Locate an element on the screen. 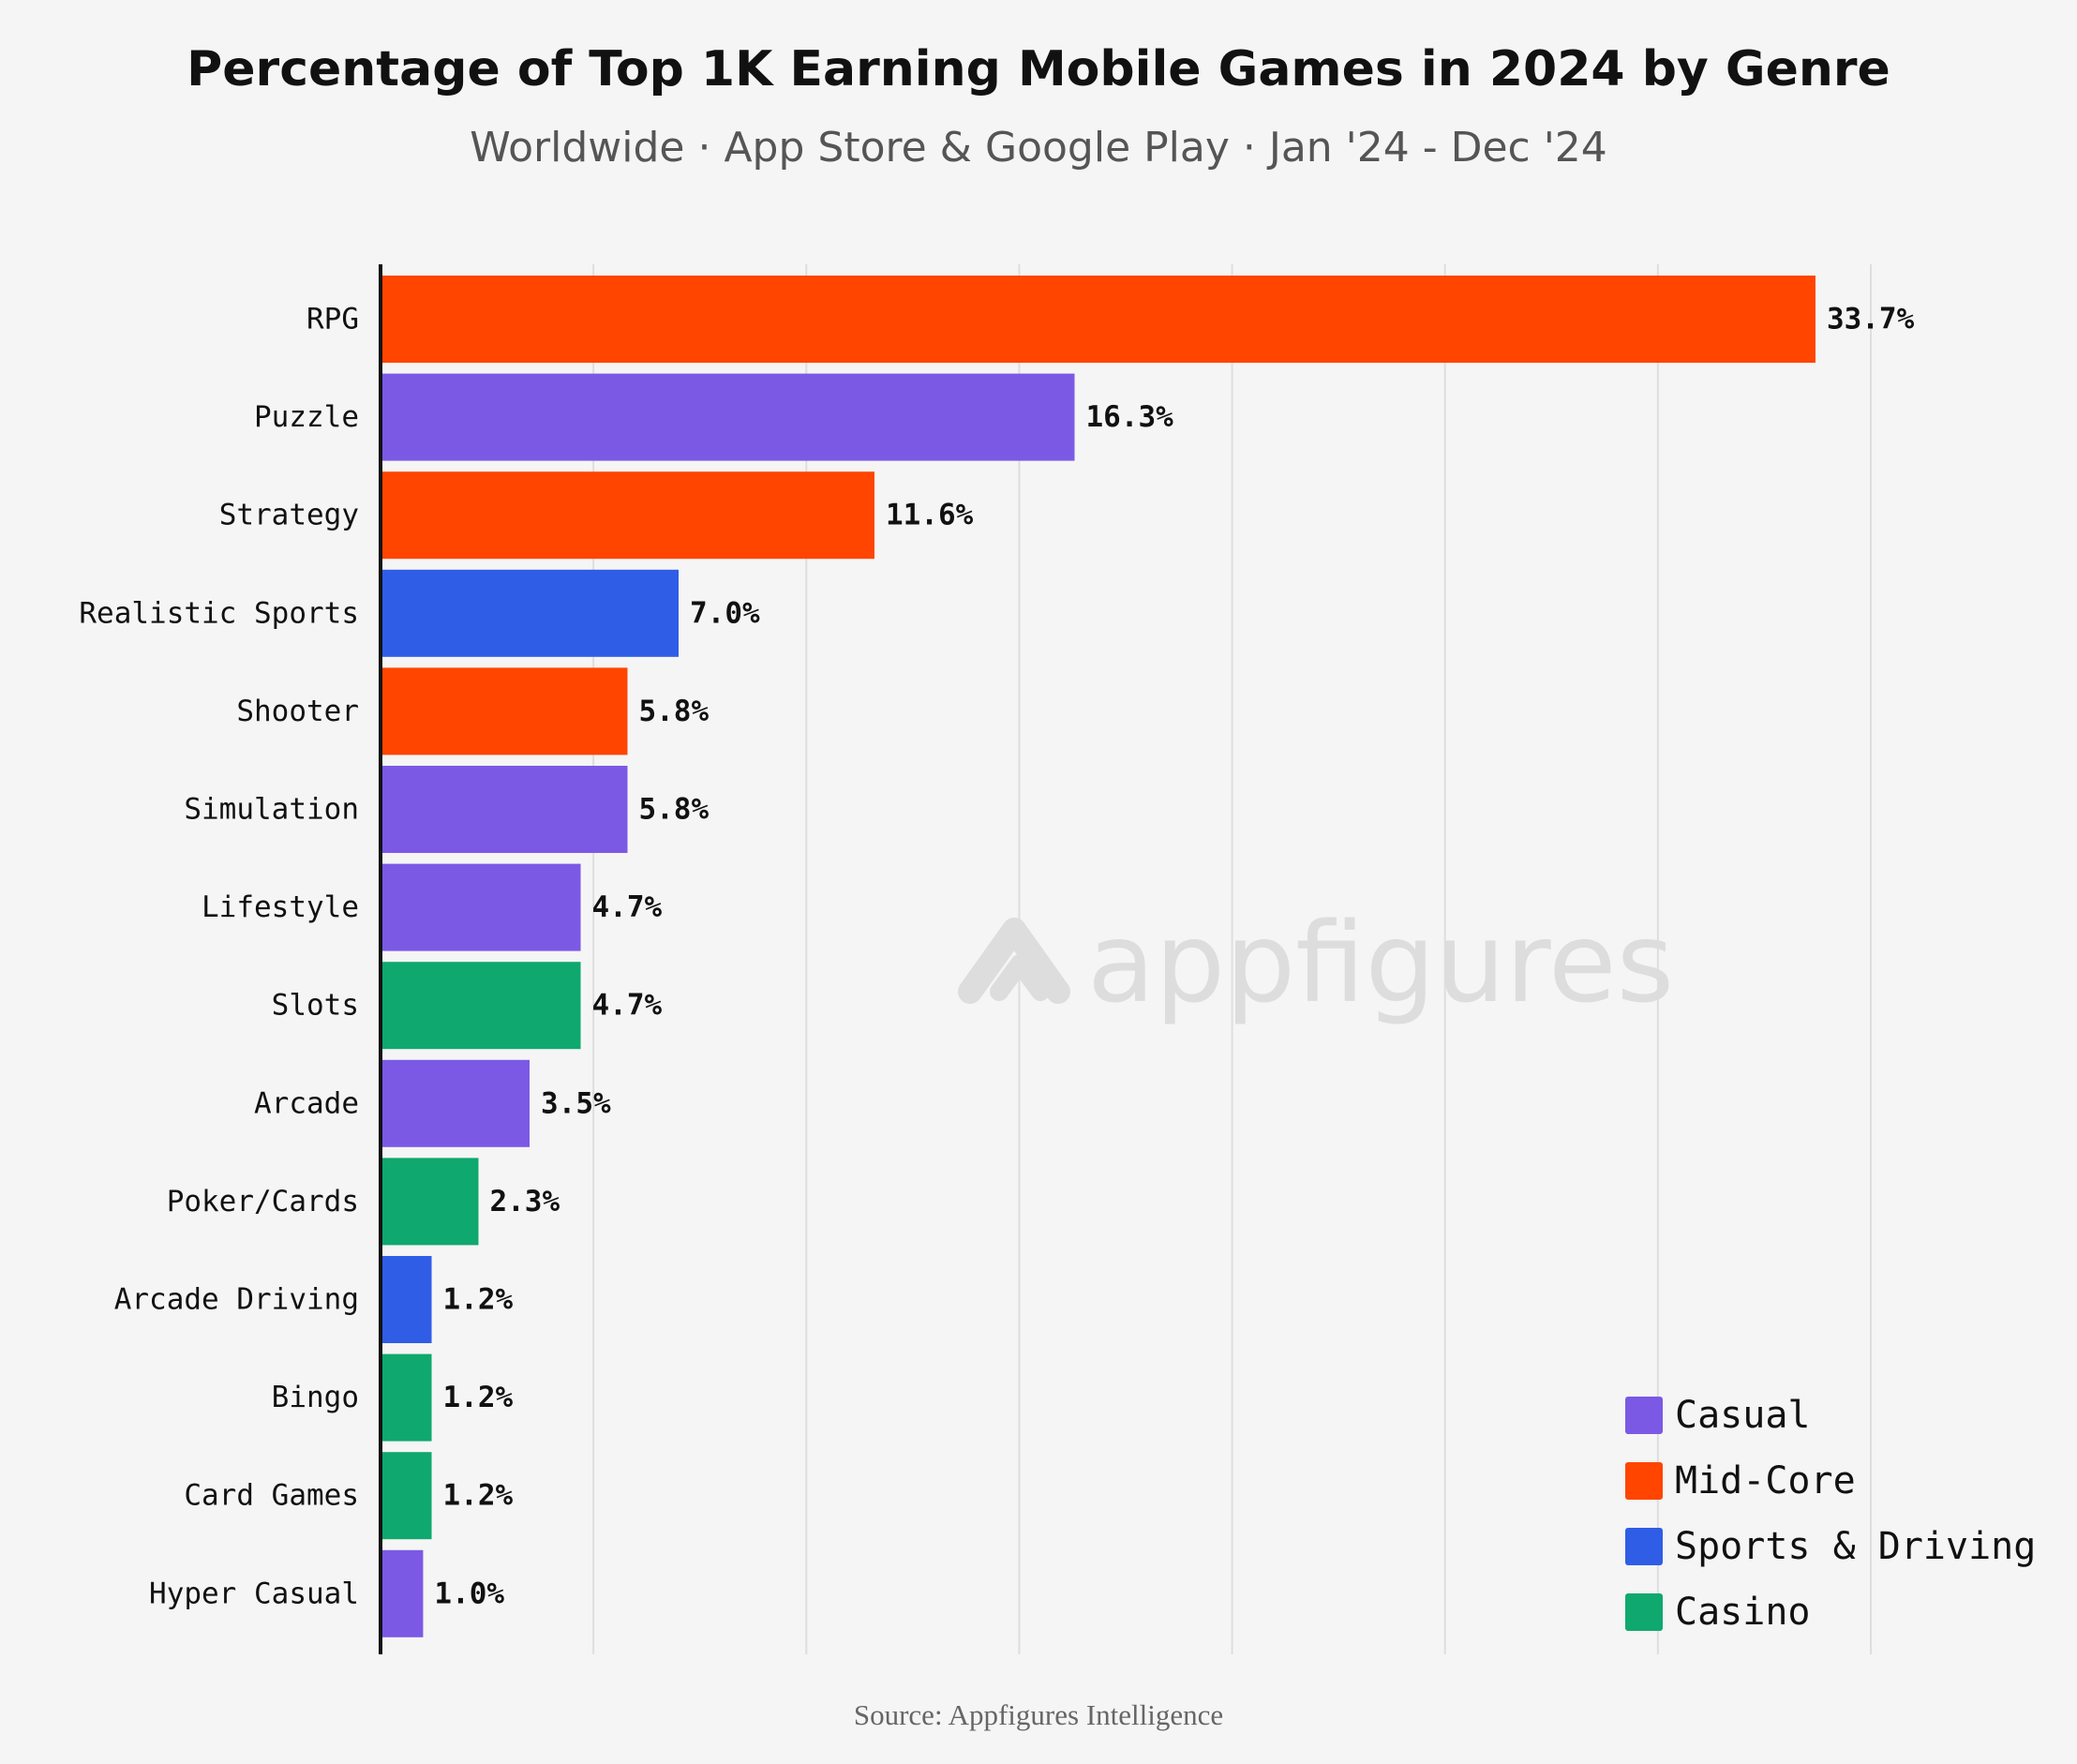 The image size is (2077, 1764). value-label-puzzle: 16.3% is located at coordinates (1129, 417).